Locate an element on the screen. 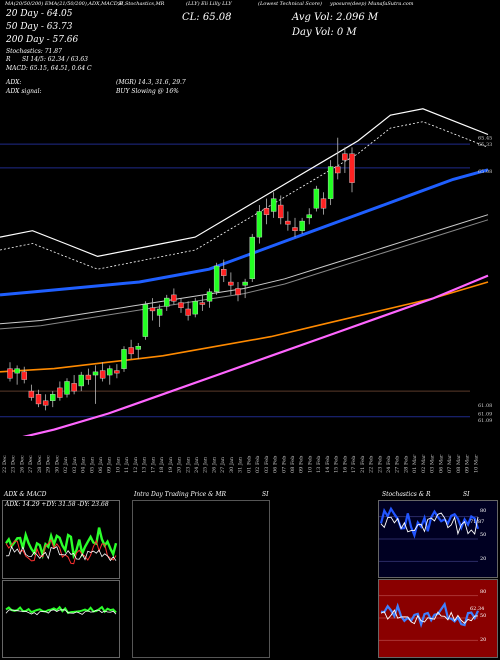  date-label: 14 Feb is located at coordinates (328, 464).